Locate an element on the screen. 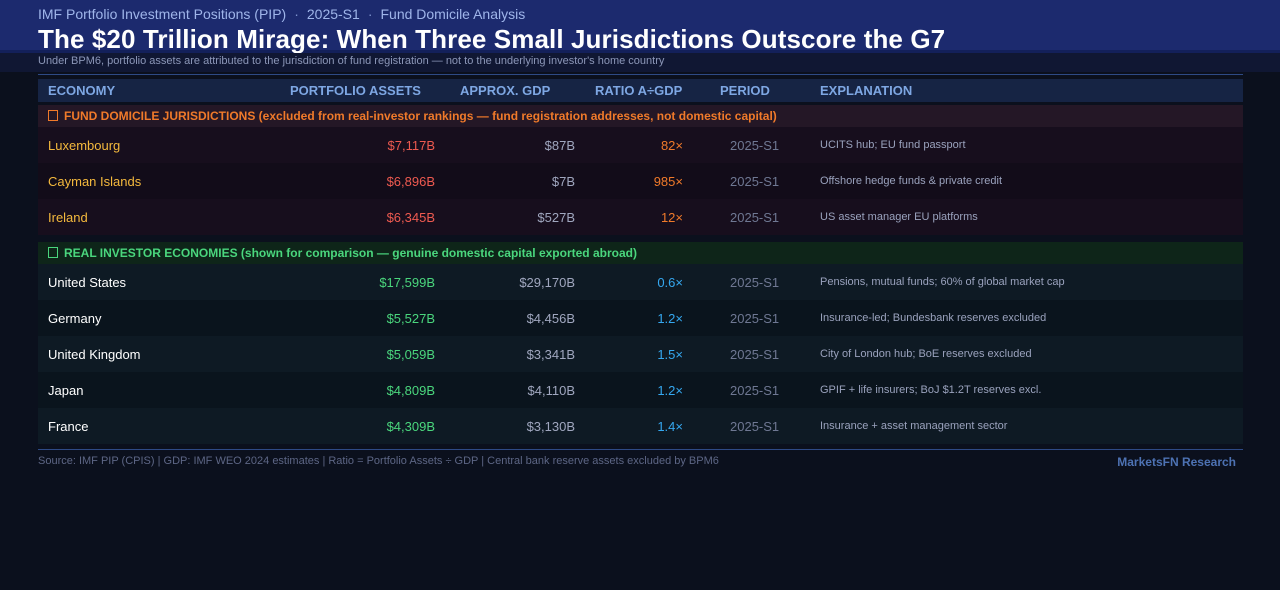  gdp-cell: $29,170B is located at coordinates (547, 282).